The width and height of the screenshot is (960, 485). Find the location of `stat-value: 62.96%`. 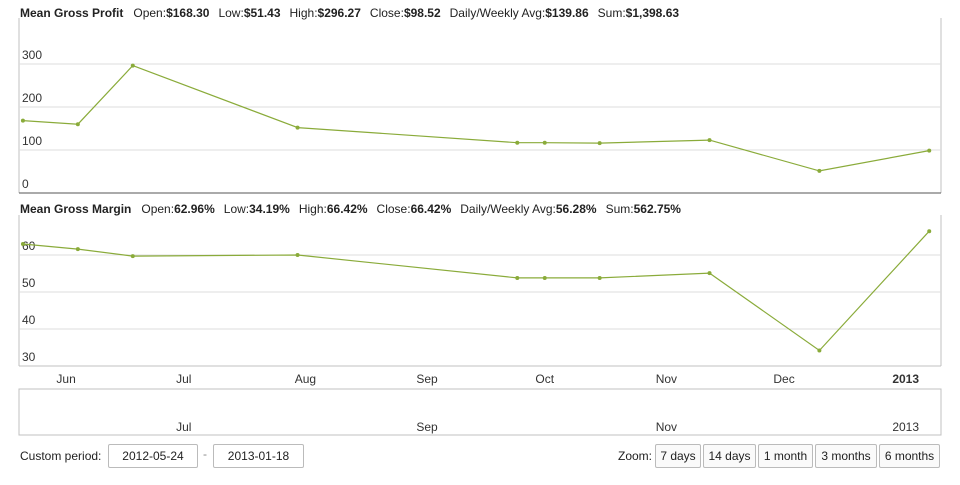

stat-value: 62.96% is located at coordinates (194, 209).